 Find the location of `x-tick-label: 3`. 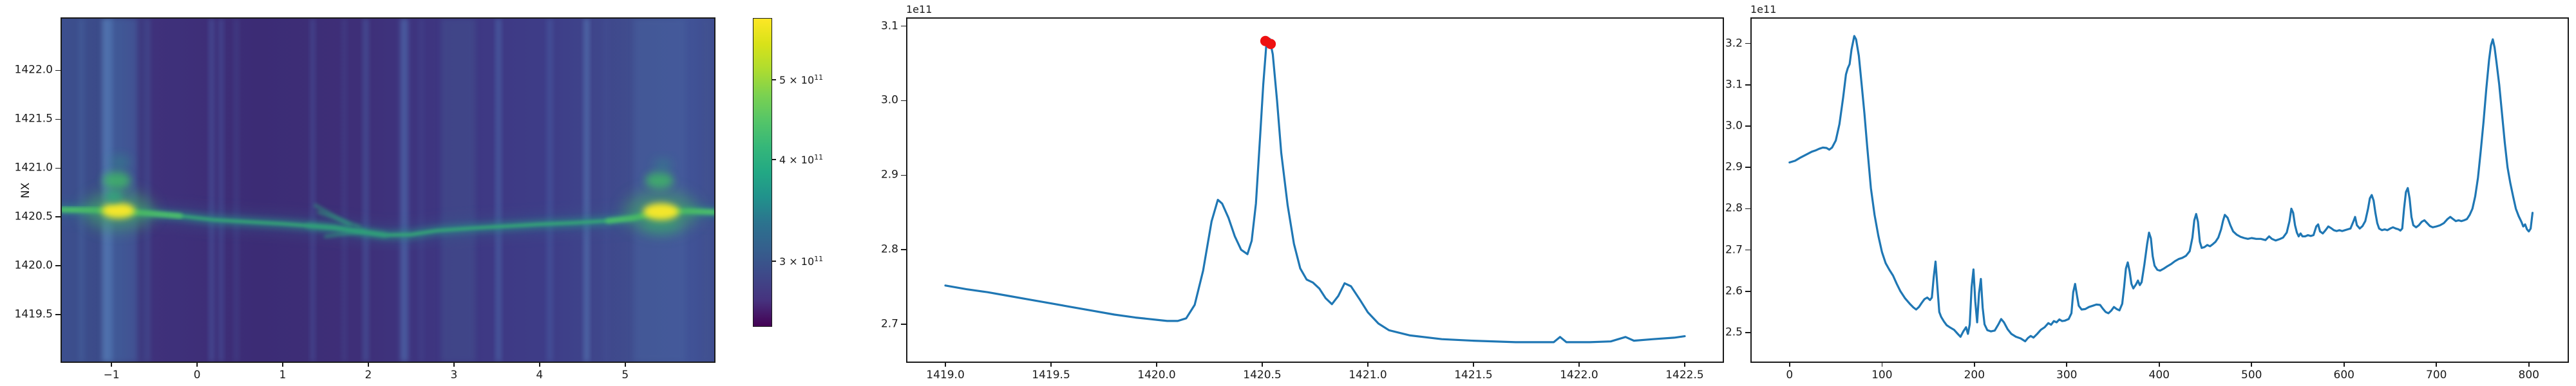

x-tick-label: 3 is located at coordinates (454, 375).